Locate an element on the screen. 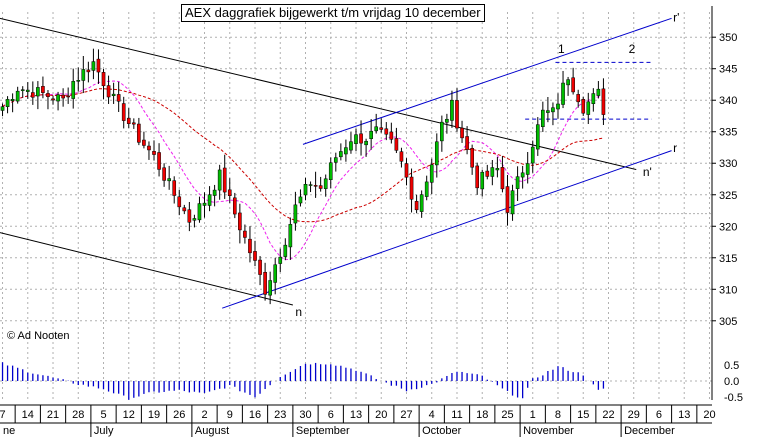  date-tick-label: 23 is located at coordinates (280, 415).